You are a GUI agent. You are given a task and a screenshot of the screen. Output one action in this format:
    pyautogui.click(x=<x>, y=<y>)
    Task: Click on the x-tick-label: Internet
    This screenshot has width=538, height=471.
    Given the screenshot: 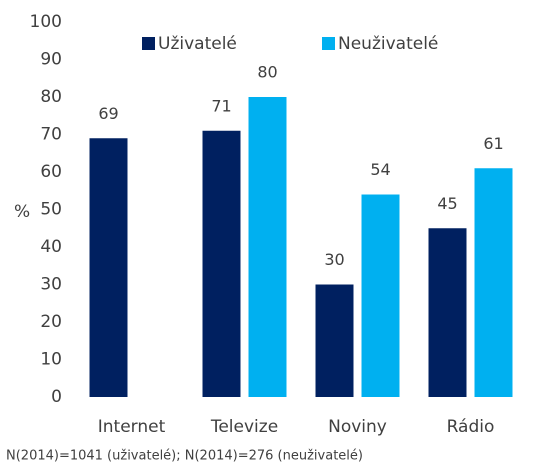 What is the action you would take?
    pyautogui.click(x=132, y=427)
    